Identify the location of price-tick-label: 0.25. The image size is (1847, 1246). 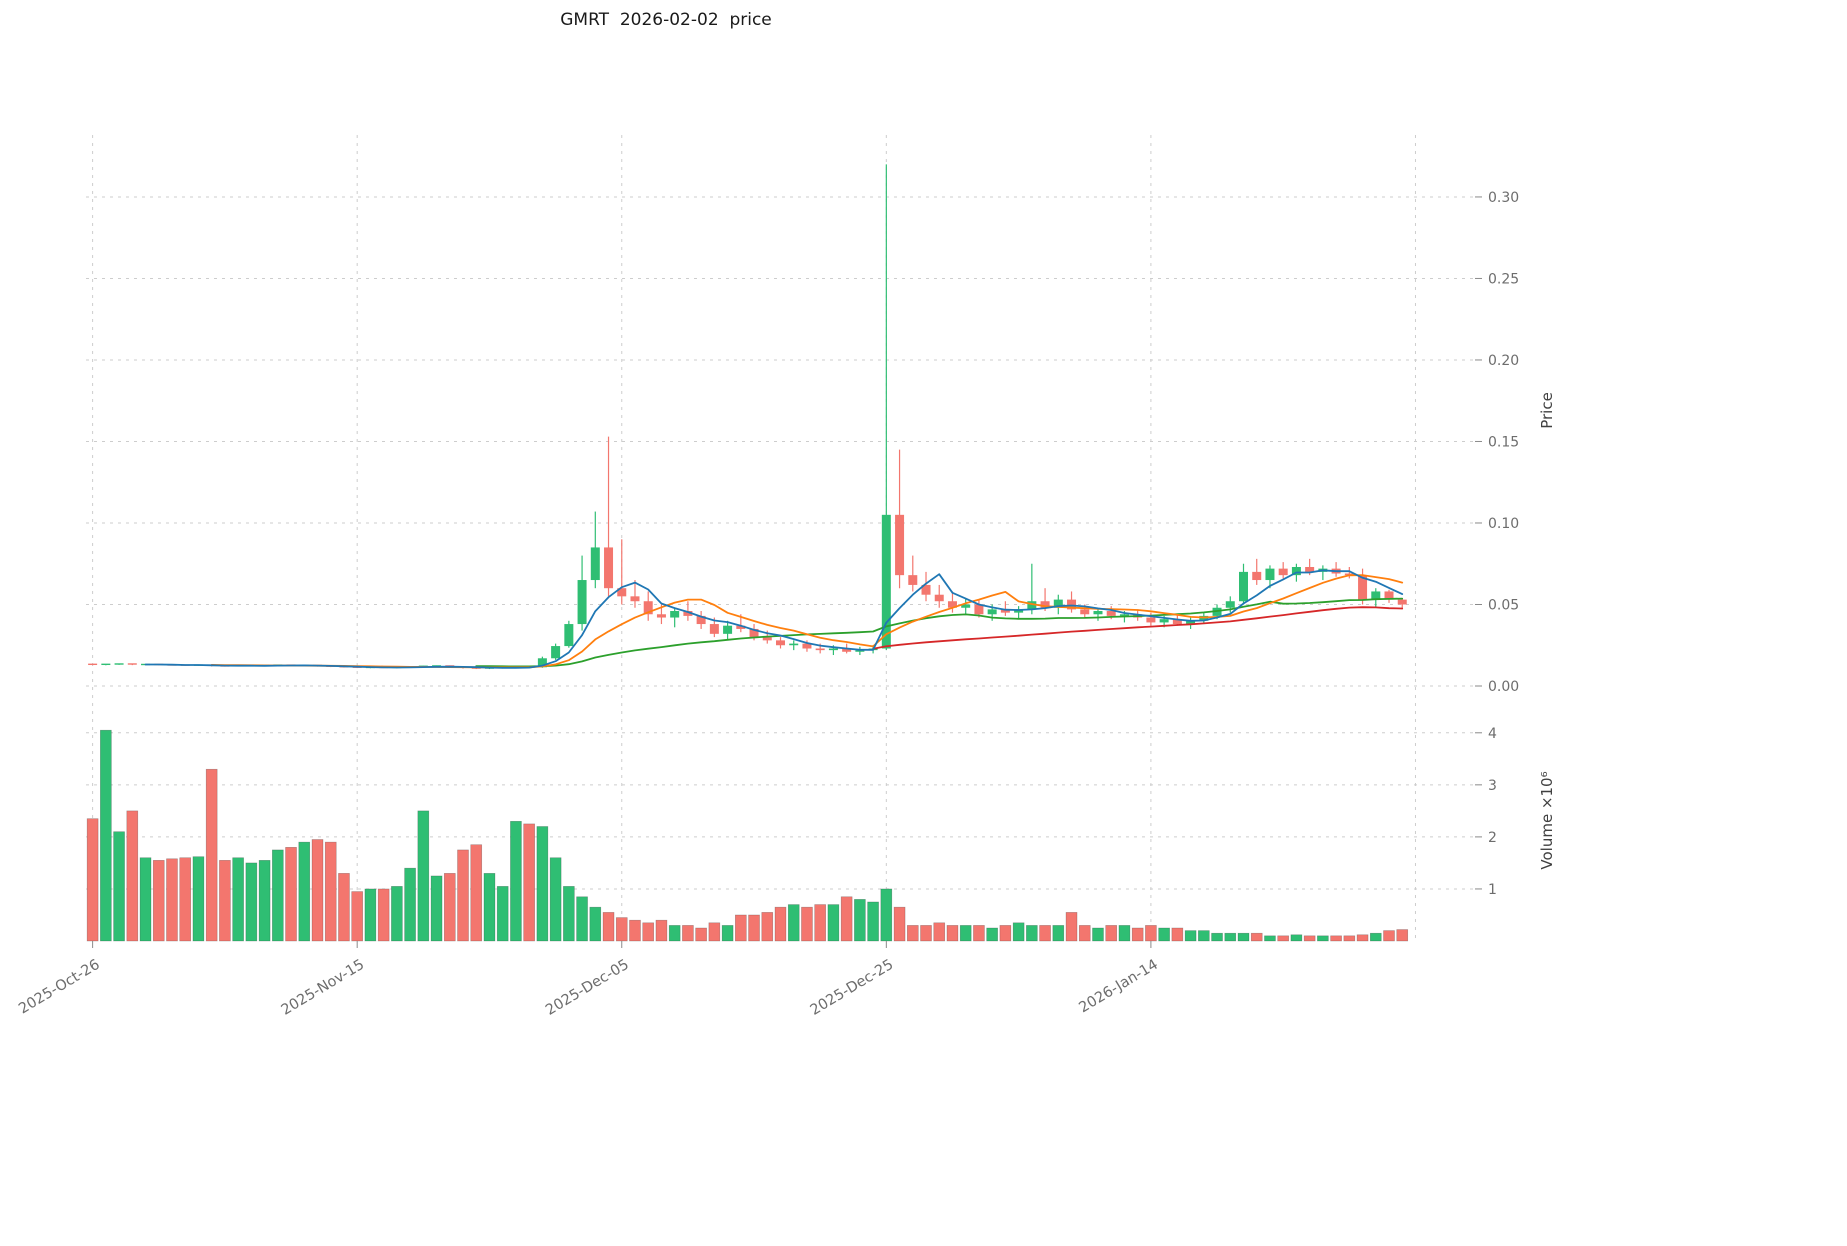
(1503, 279).